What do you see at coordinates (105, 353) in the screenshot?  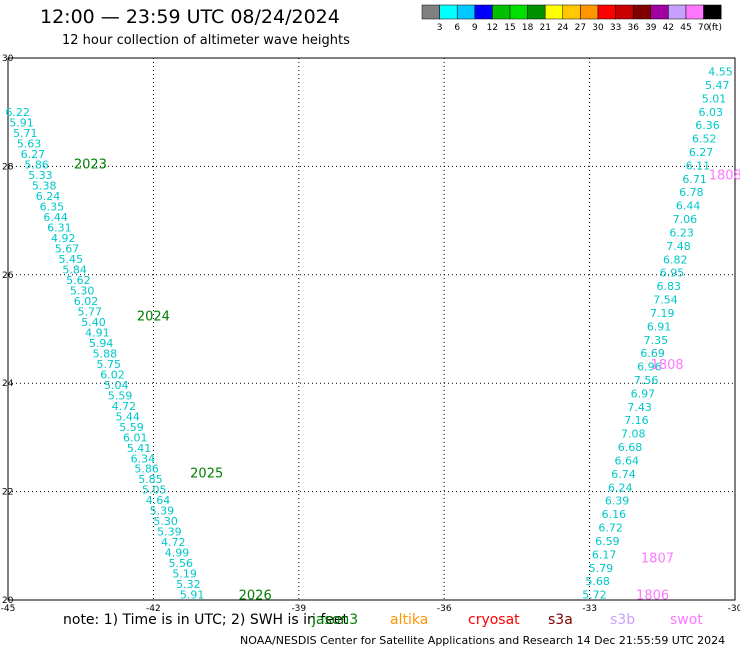 I see `data-point-label: 5.88` at bounding box center [105, 353].